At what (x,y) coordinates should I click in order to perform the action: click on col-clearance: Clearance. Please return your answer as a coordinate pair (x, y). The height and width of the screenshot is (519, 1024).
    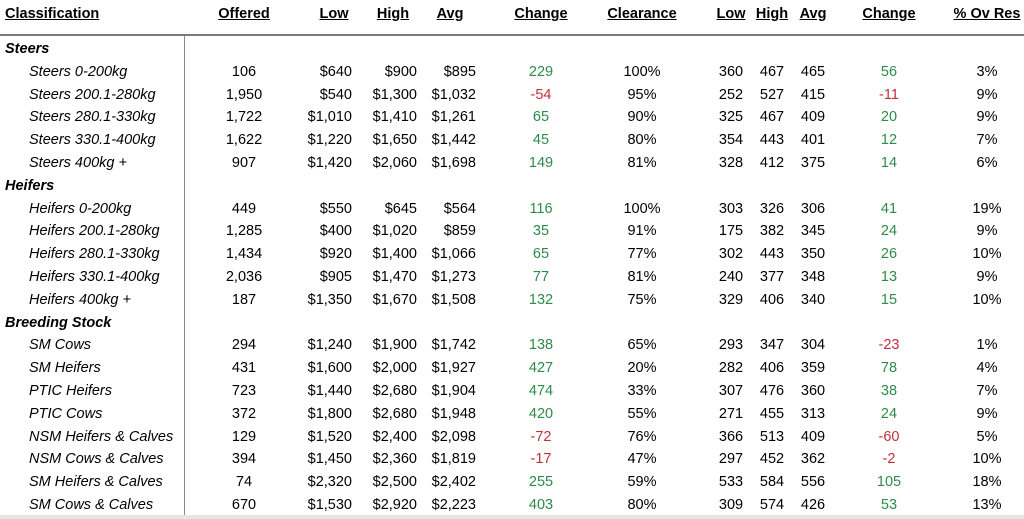
    Looking at the image, I should click on (642, 14).